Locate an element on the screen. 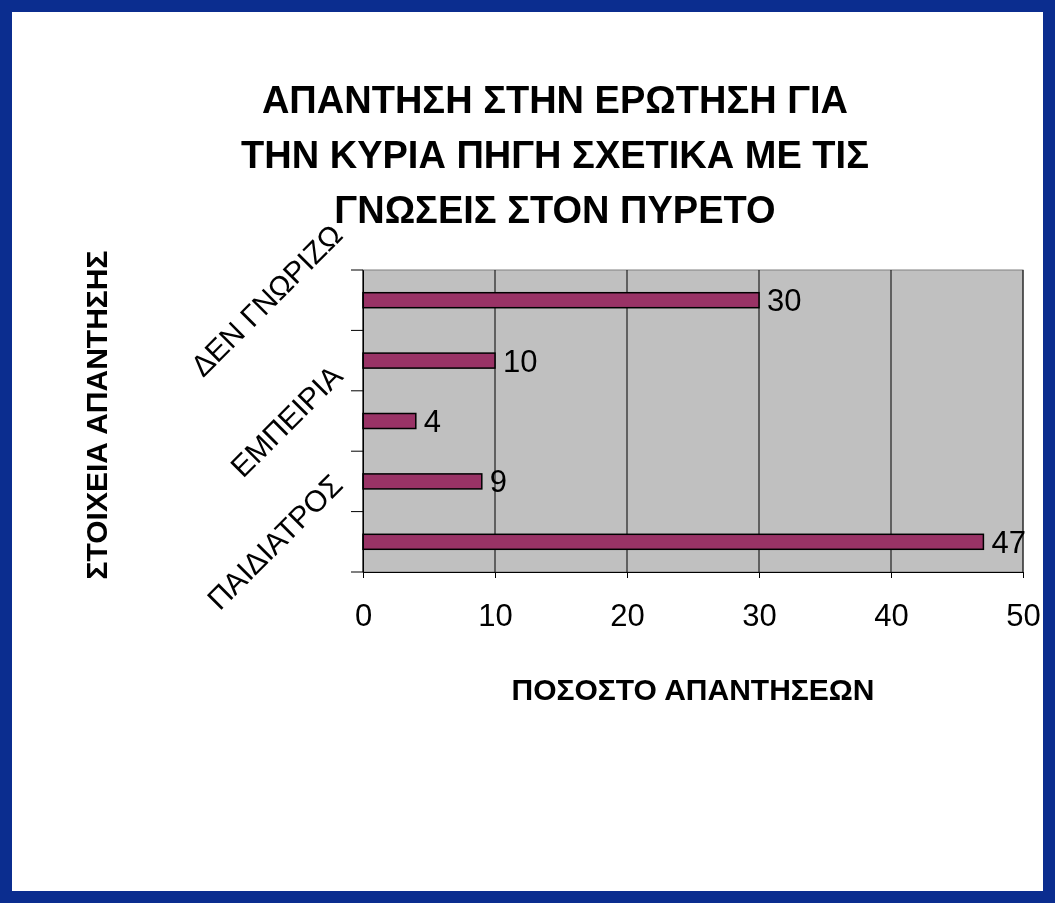  x-tick-label: 10 is located at coordinates (495, 616).